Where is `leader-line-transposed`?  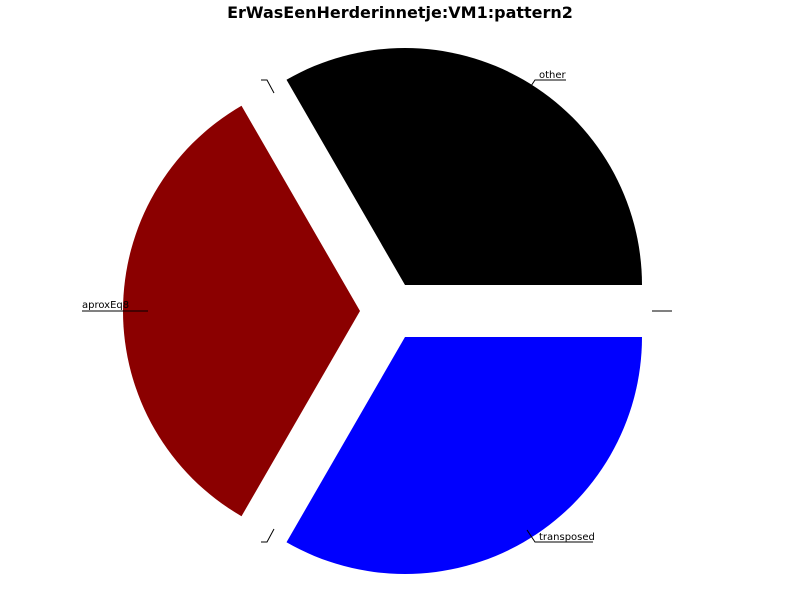
leader-line-transposed is located at coordinates (559, 536).